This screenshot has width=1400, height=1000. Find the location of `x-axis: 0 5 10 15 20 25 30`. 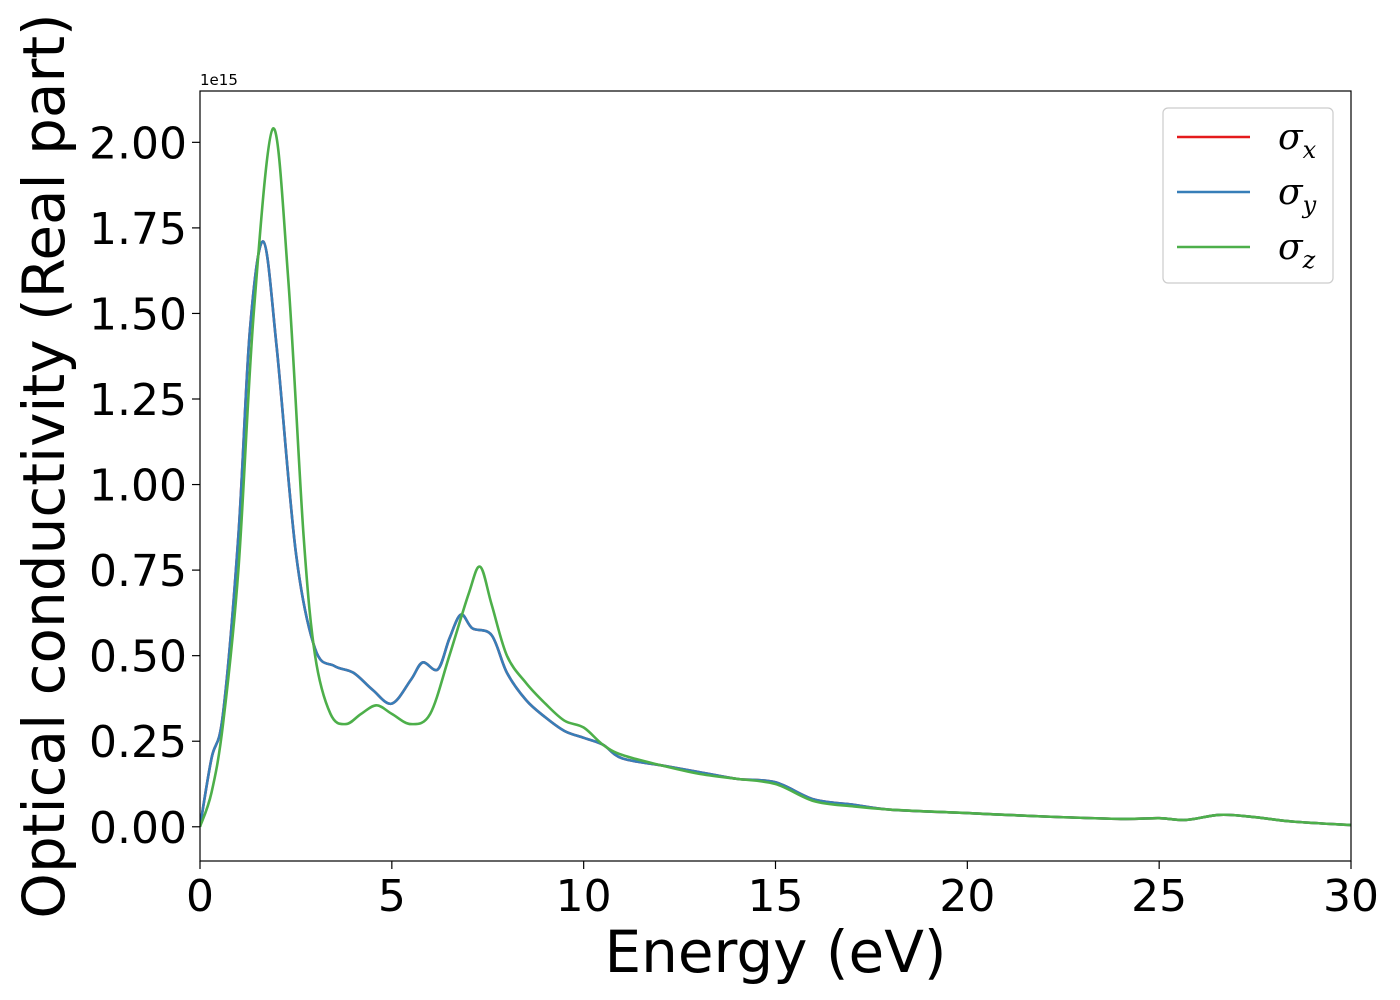

x-axis: 0 5 10 15 20 25 30 is located at coordinates (782, 891).